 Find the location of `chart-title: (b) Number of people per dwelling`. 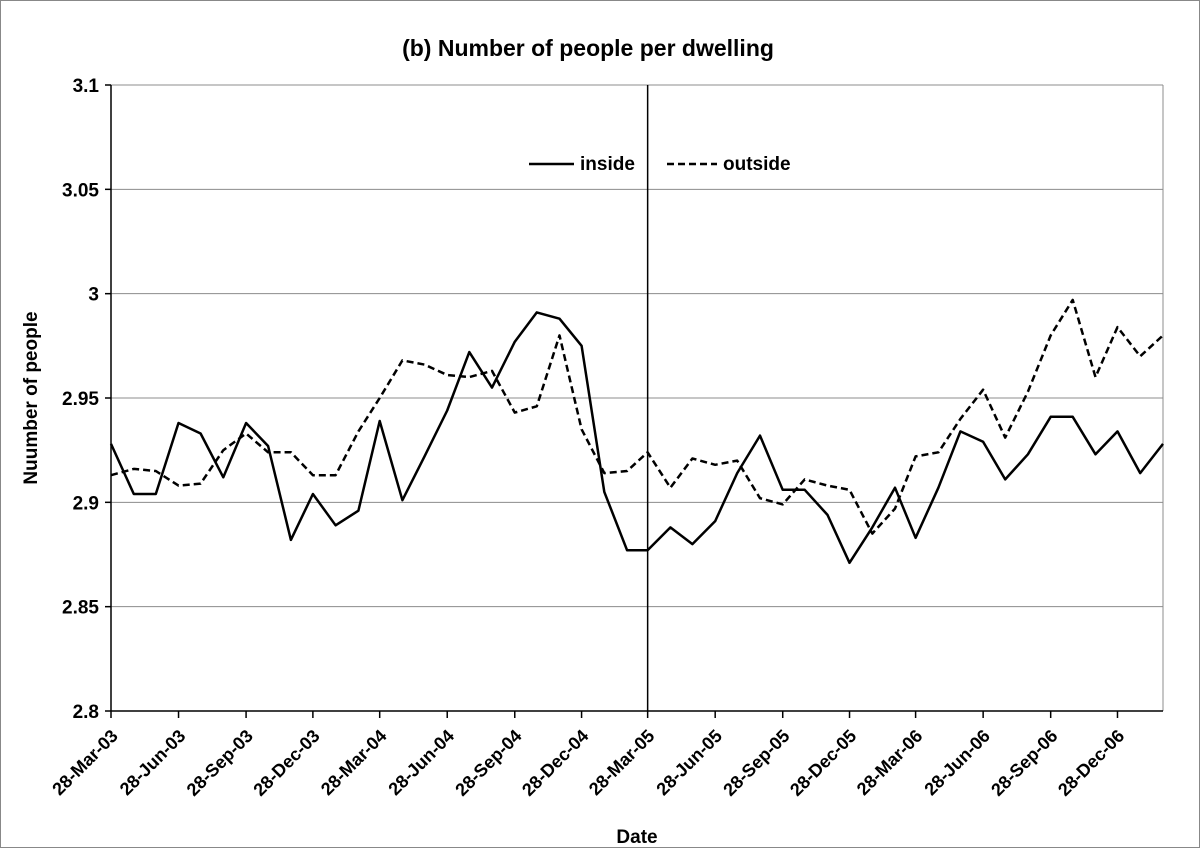

chart-title: (b) Number of people per dwelling is located at coordinates (588, 48).